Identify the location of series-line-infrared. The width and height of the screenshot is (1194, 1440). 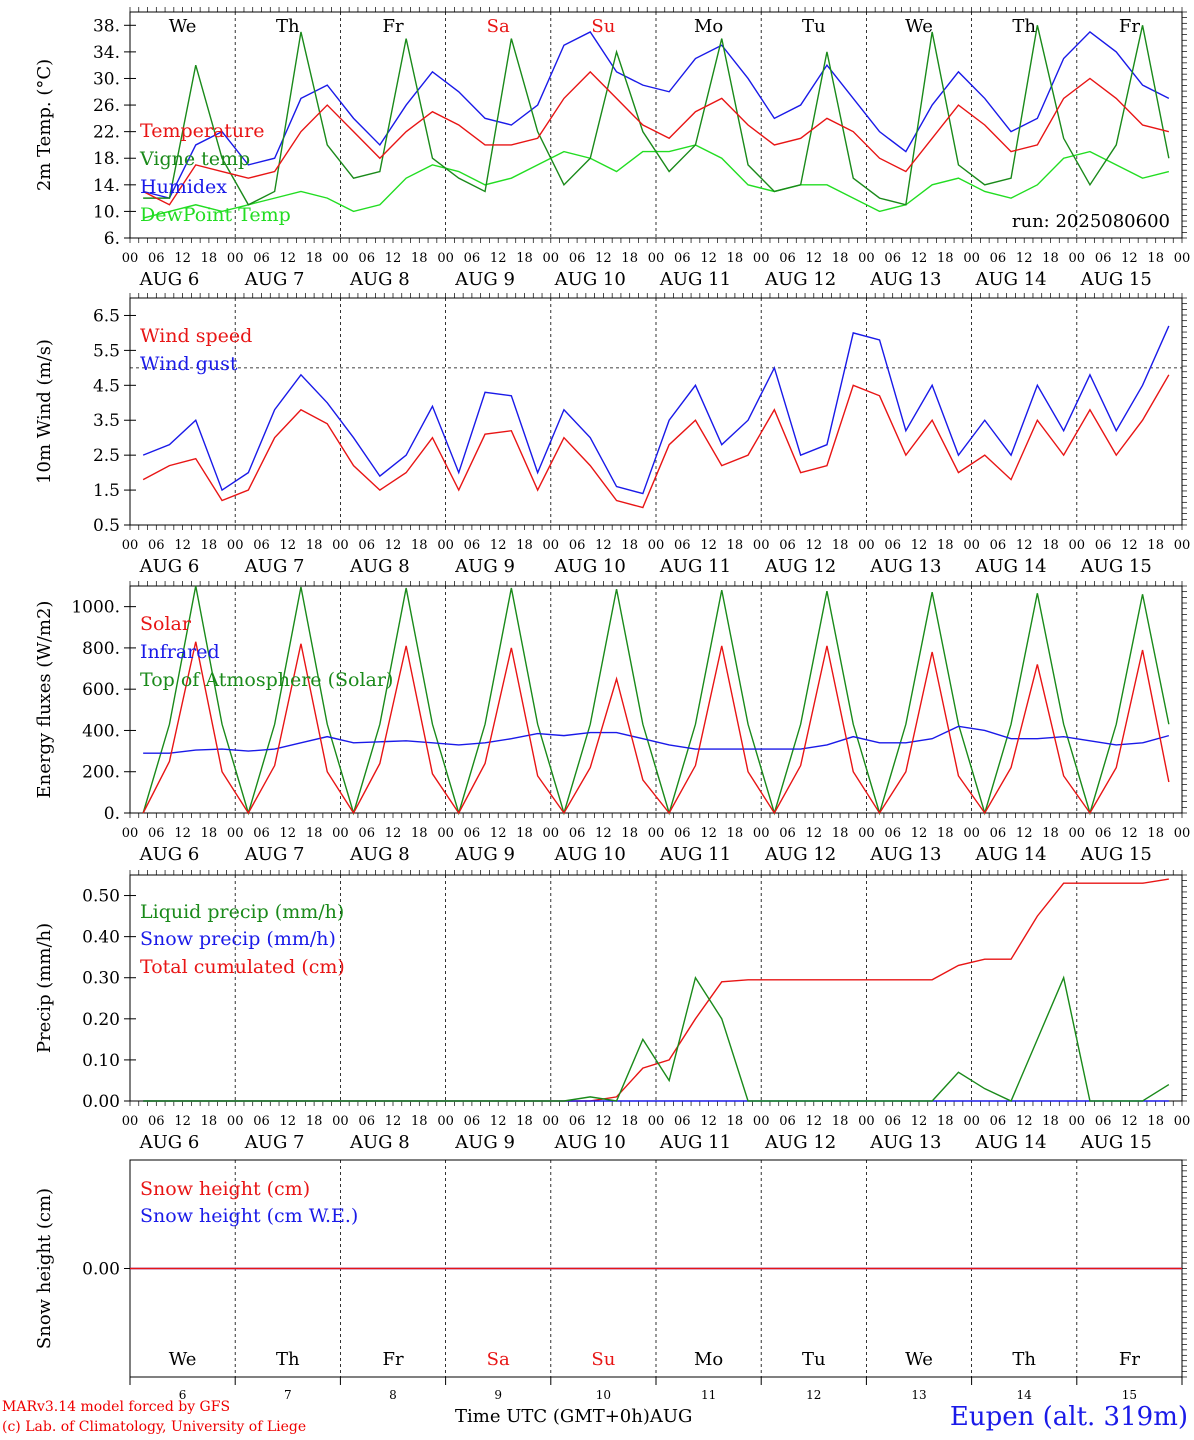
(656, 739).